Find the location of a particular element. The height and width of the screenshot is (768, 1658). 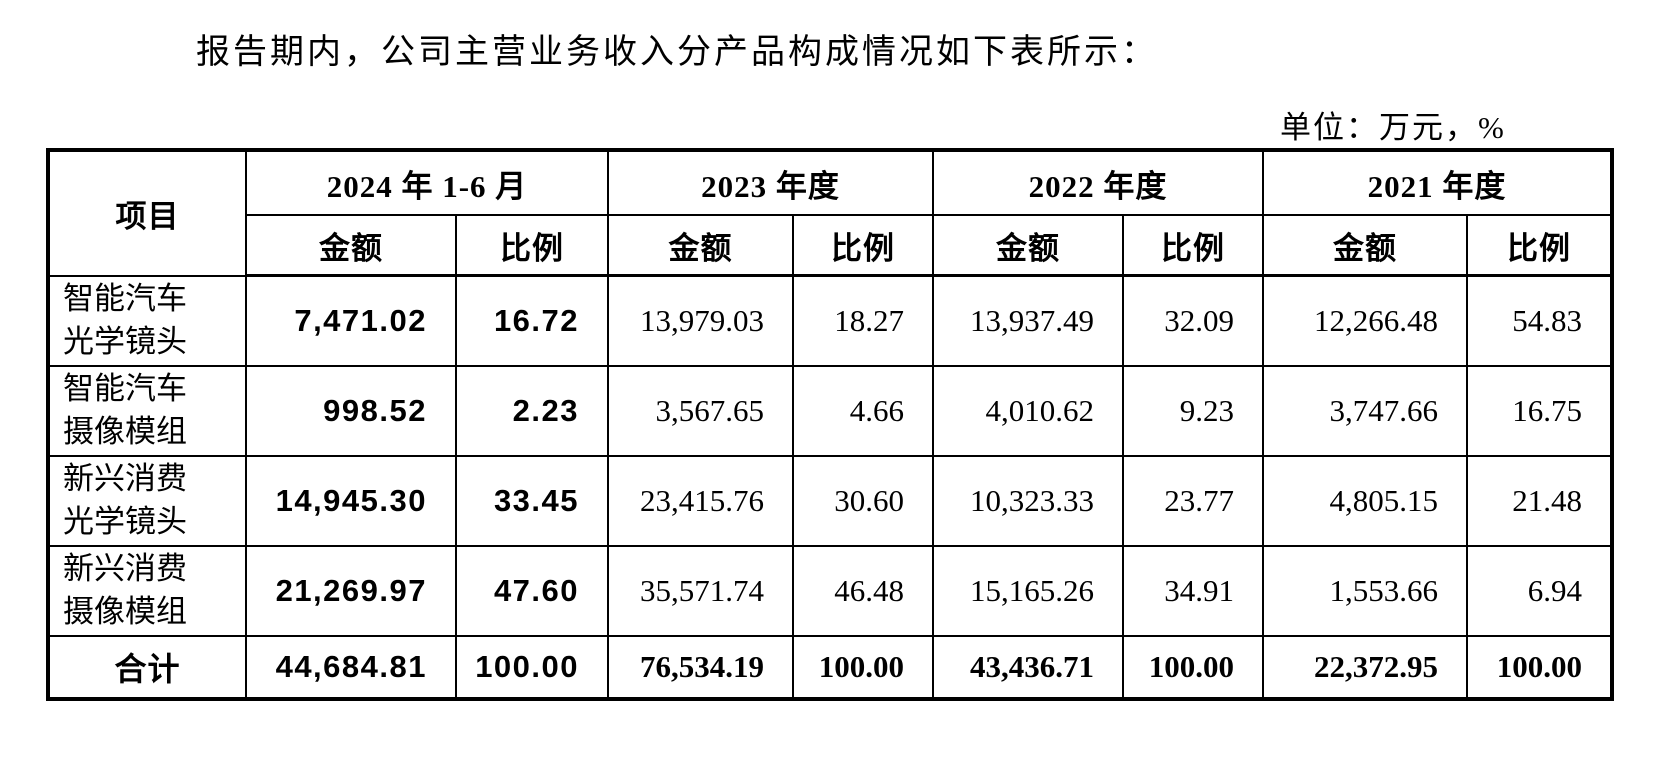

total-row-label: 合计 is located at coordinates (147, 667).